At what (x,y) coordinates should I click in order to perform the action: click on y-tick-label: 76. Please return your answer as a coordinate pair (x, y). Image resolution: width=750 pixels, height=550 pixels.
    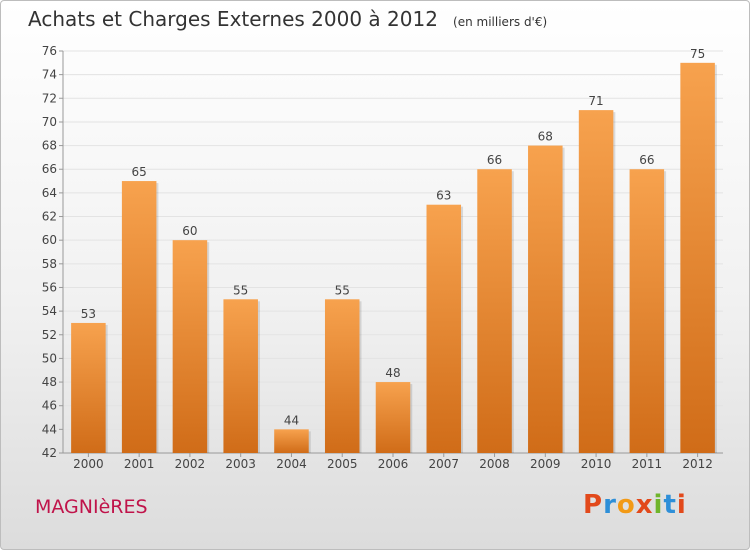
    Looking at the image, I should click on (49, 51).